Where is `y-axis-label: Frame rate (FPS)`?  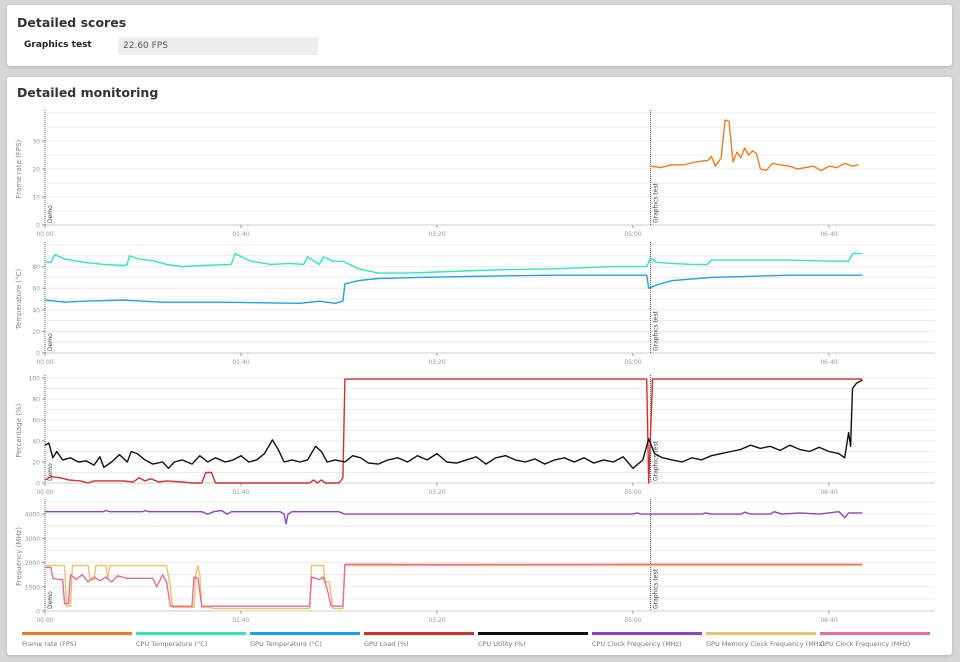
y-axis-label: Frame rate (FPS) is located at coordinates (19, 168).